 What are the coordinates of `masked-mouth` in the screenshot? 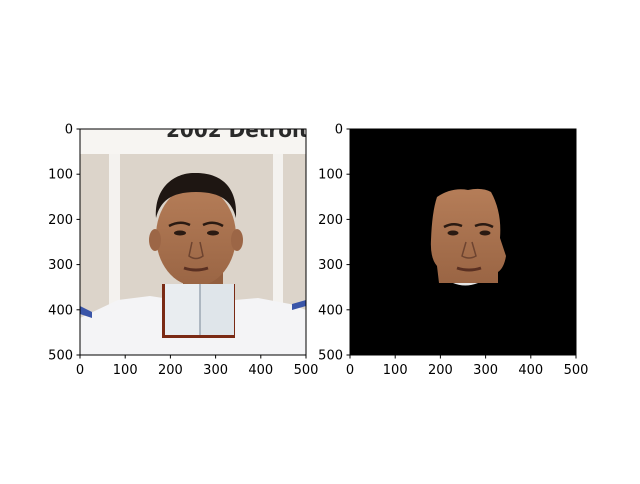 It's located at (469, 269).